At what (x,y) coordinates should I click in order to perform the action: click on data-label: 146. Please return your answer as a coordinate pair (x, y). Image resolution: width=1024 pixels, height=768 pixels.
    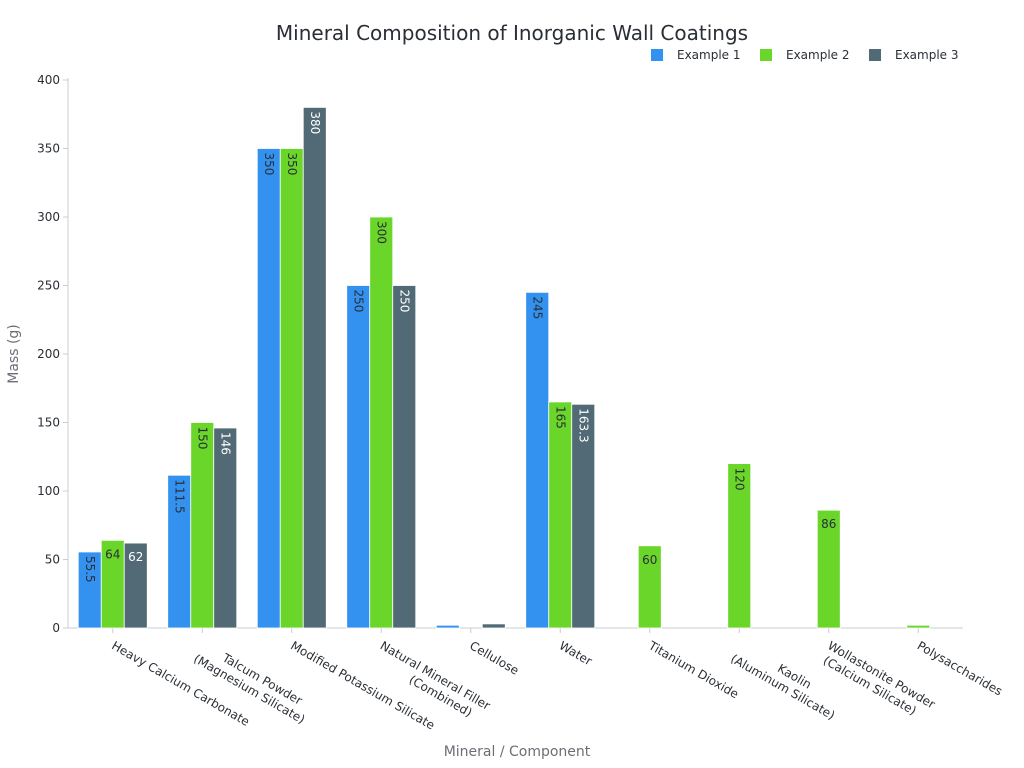
    Looking at the image, I should click on (225, 443).